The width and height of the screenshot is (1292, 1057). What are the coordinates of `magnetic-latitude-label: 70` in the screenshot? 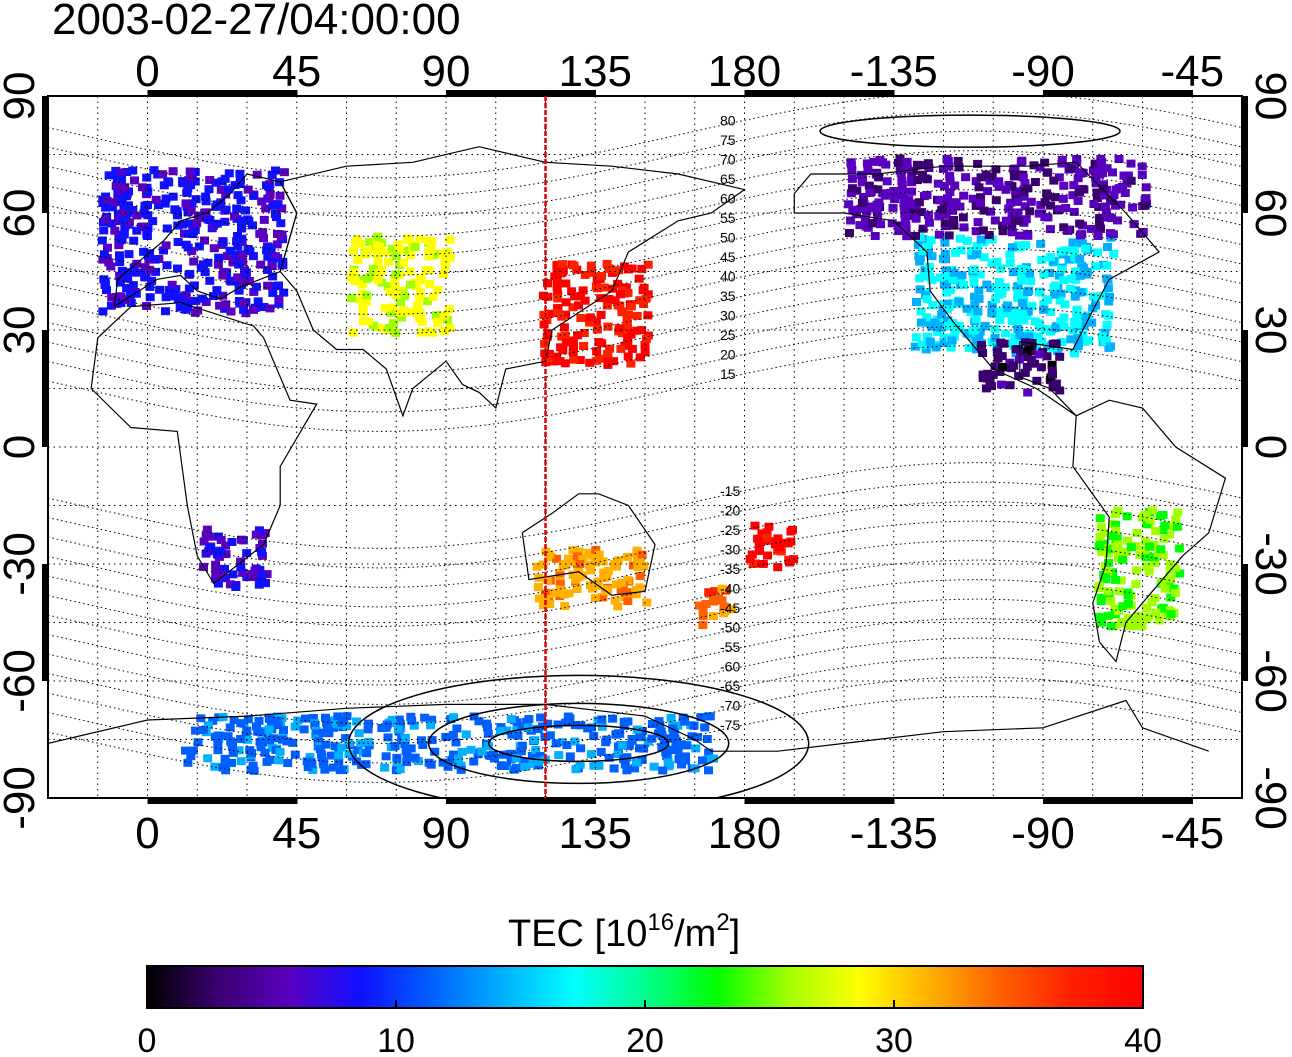 It's located at (728, 159).